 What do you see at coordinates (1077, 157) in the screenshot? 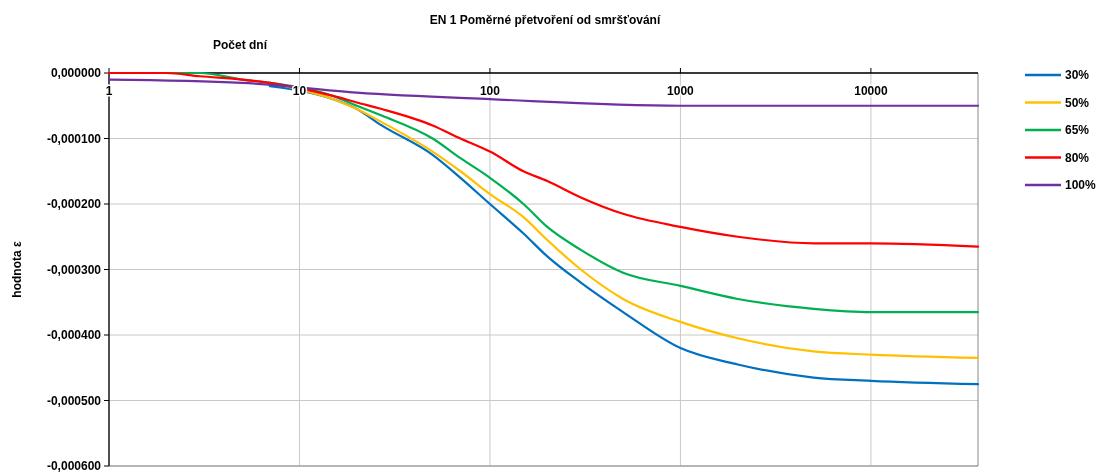
I see `legend-label: 80%` at bounding box center [1077, 157].